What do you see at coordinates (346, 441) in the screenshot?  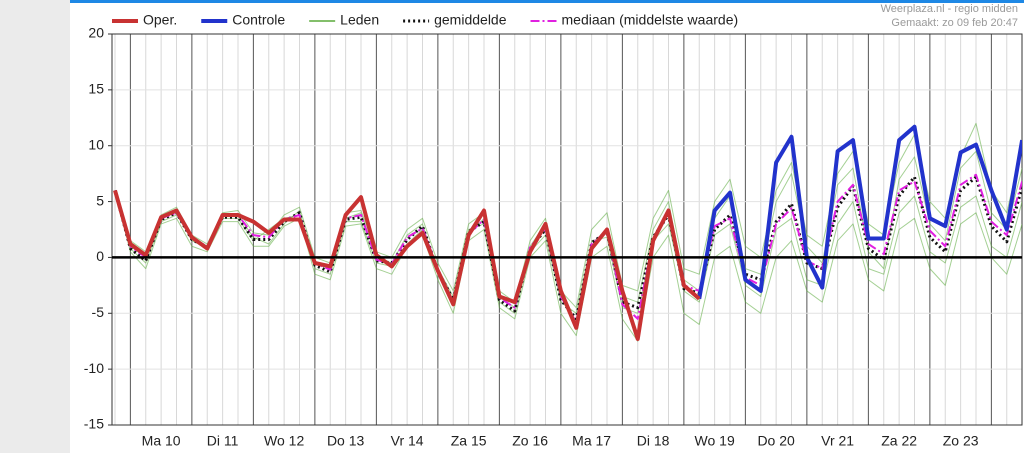 I see `x-tick-label: Do 13` at bounding box center [346, 441].